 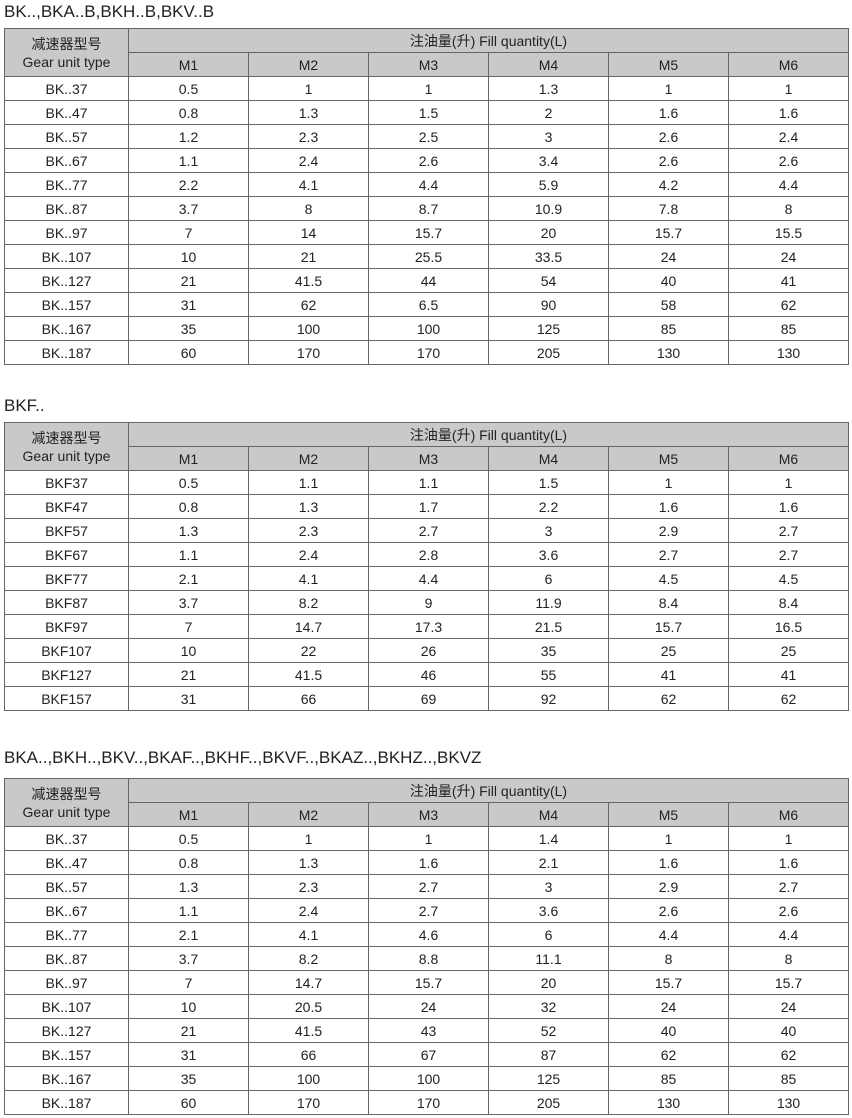 What do you see at coordinates (668, 304) in the screenshot?
I see `fill-value: 58` at bounding box center [668, 304].